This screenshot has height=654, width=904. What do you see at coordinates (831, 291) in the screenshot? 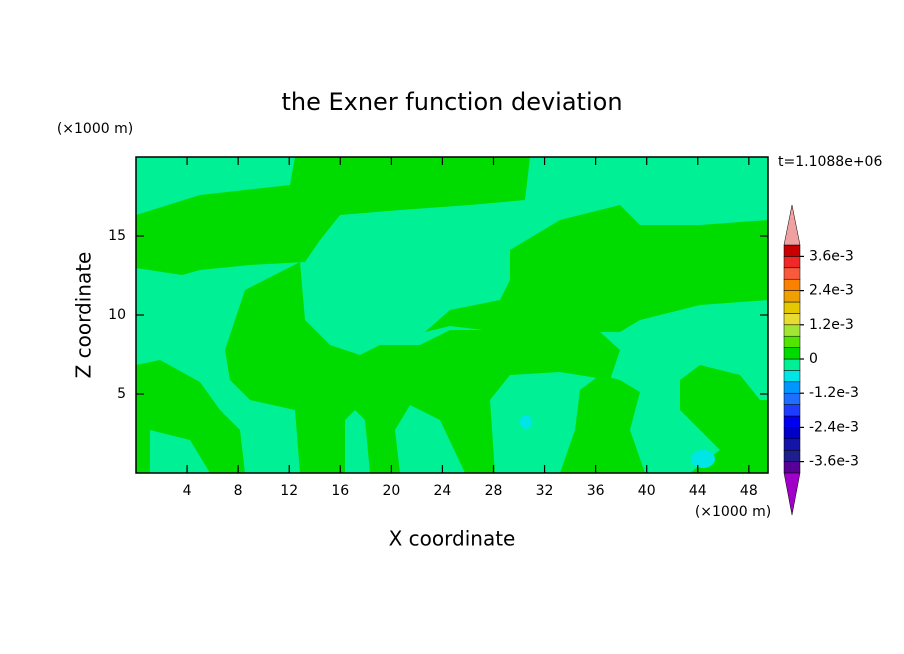
I see `colorbar-label: 2.4e-3` at bounding box center [831, 291].